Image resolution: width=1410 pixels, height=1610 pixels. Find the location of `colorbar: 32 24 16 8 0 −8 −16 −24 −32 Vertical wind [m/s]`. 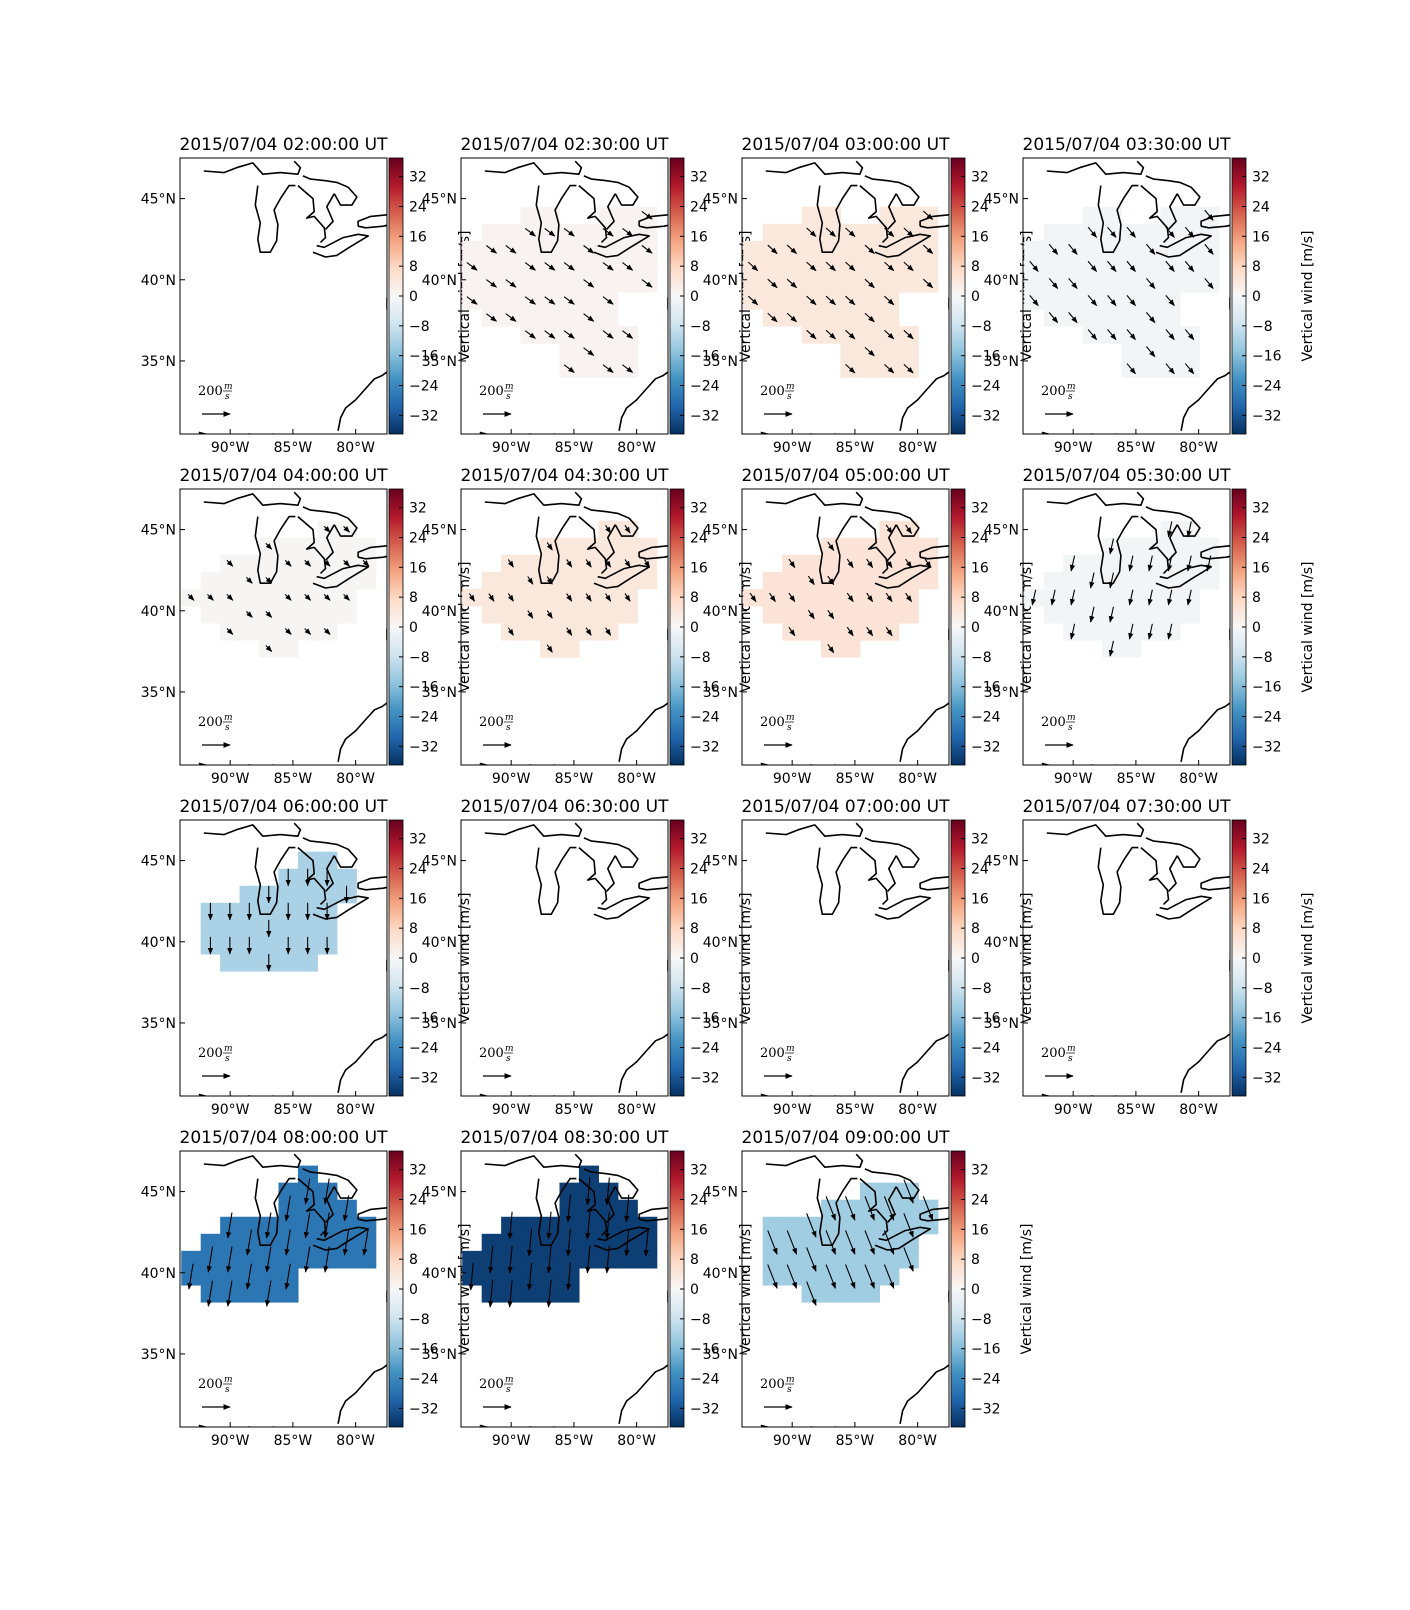

colorbar: 32 24 16 8 0 −8 −16 −24 −32 Vertical wind [m/s] is located at coordinates (1273, 958).